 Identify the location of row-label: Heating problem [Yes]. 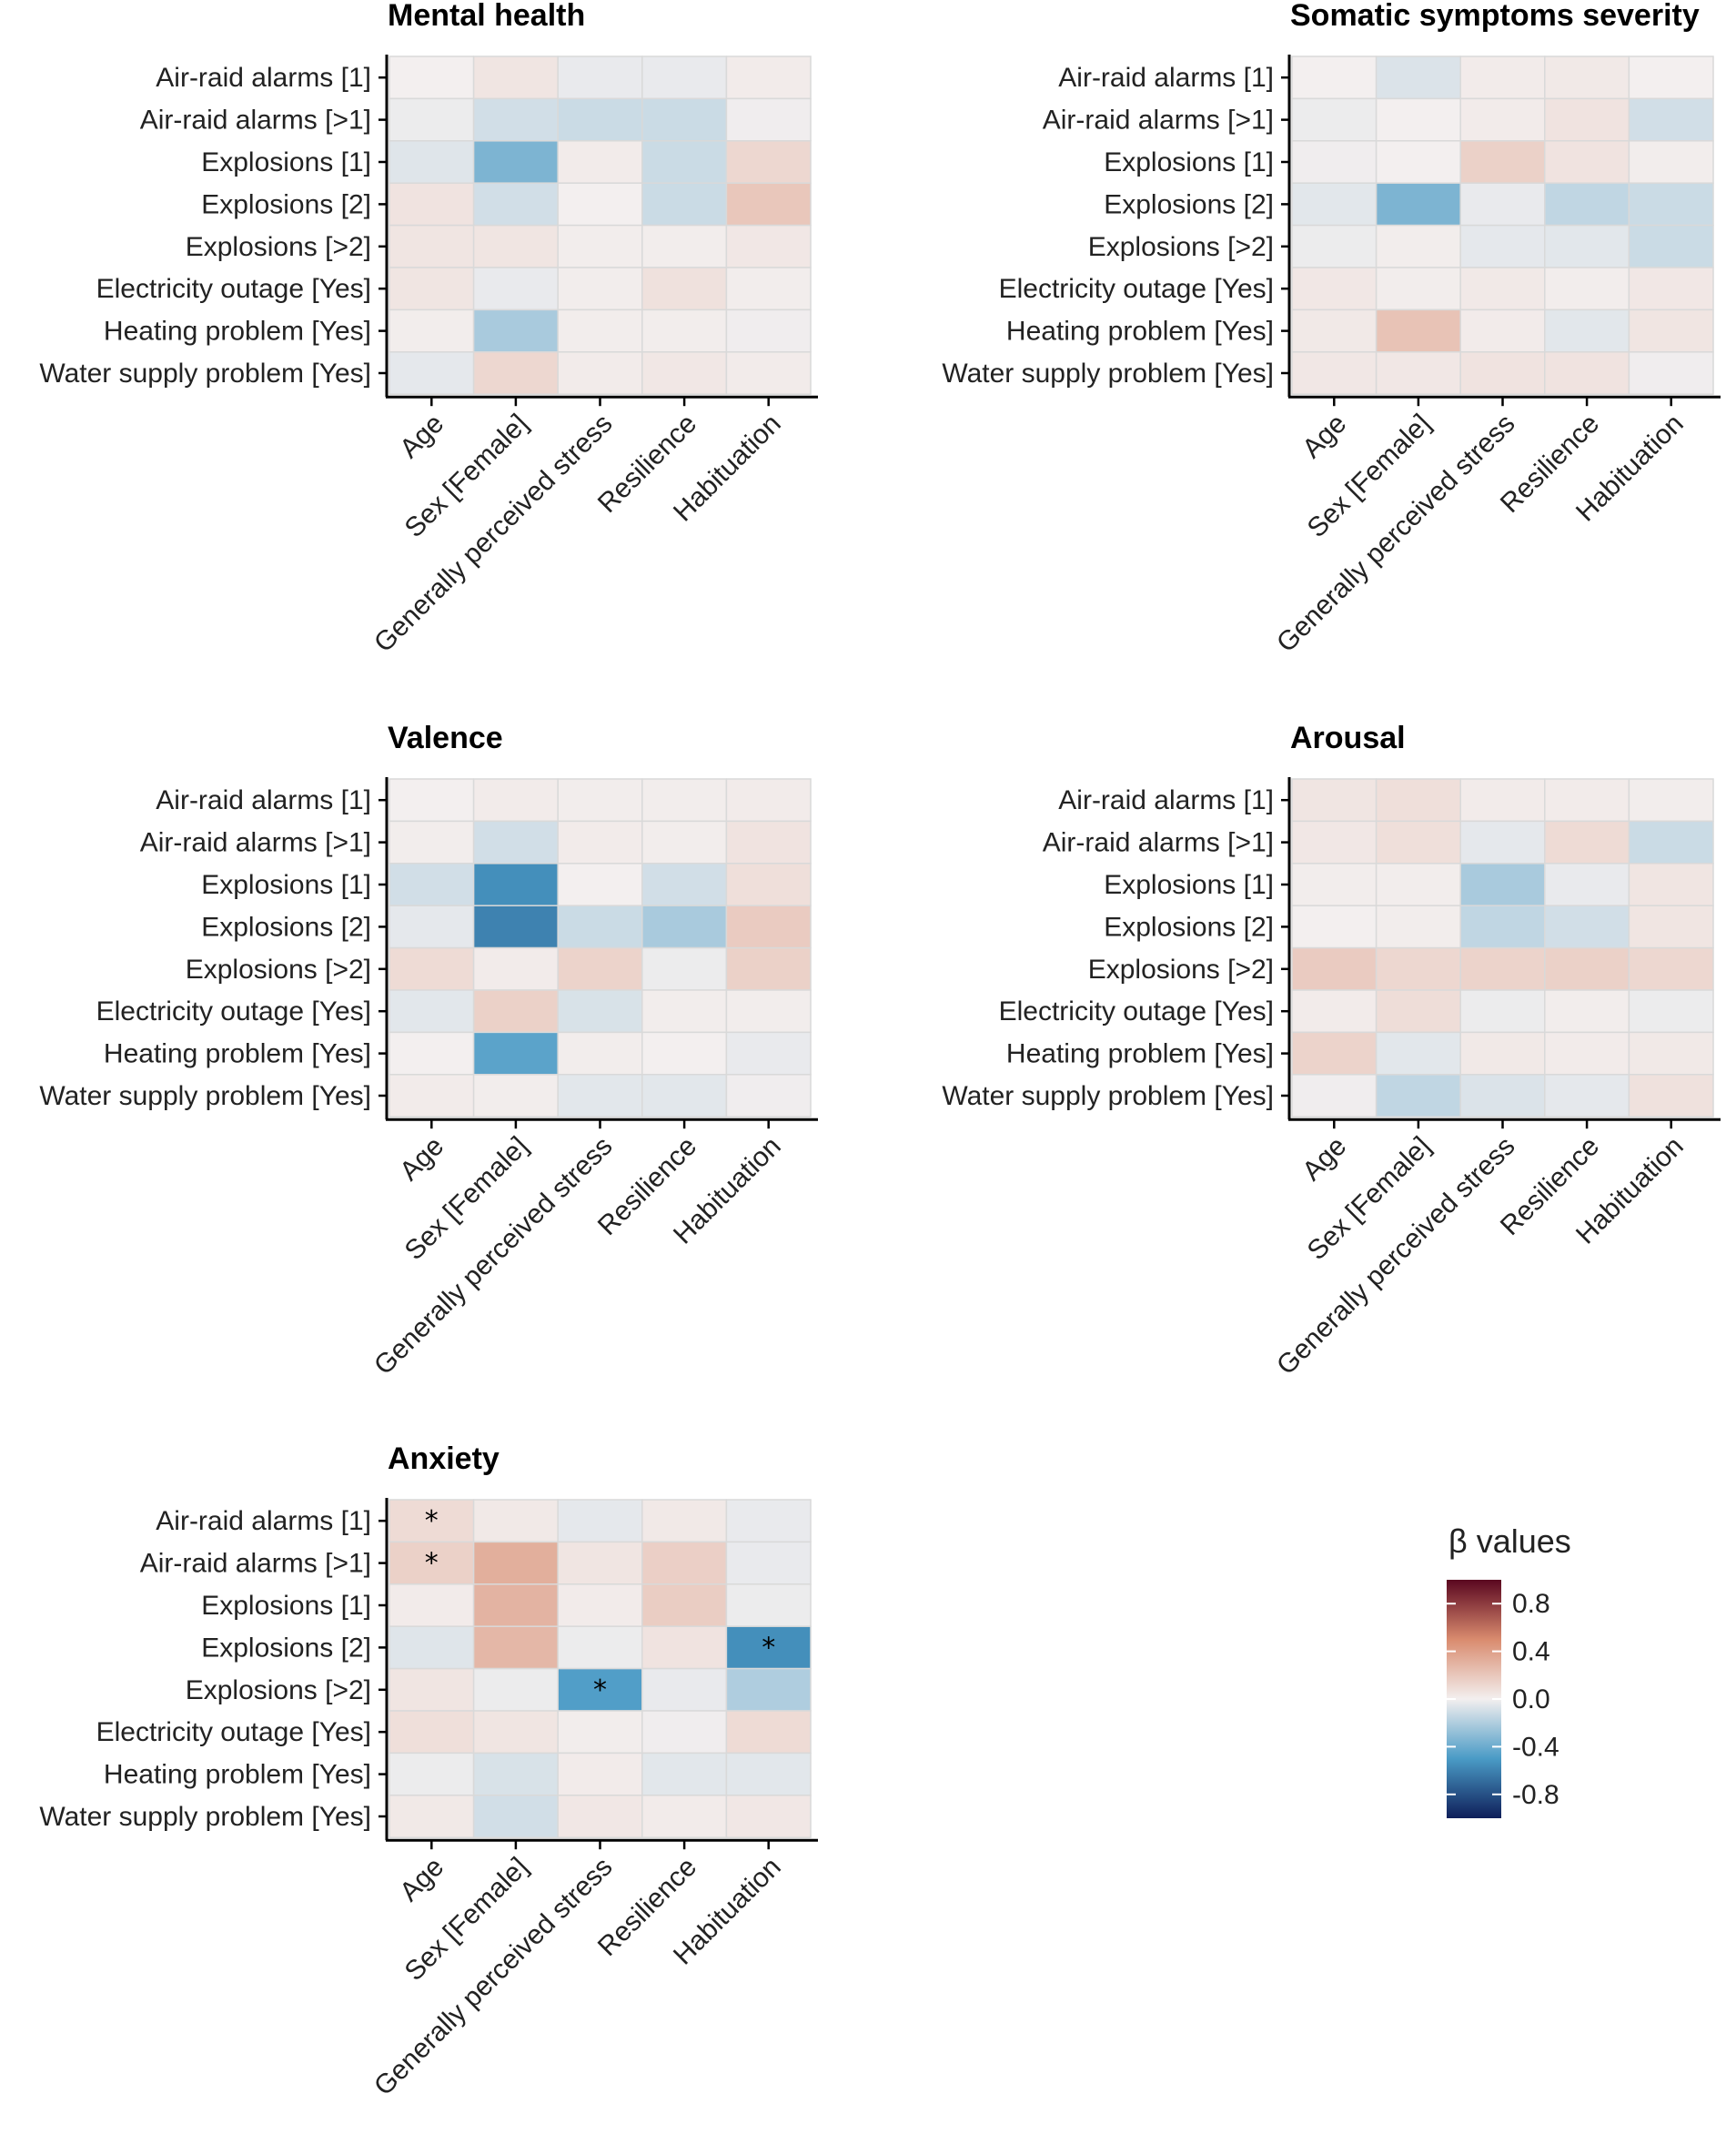
(237, 1775).